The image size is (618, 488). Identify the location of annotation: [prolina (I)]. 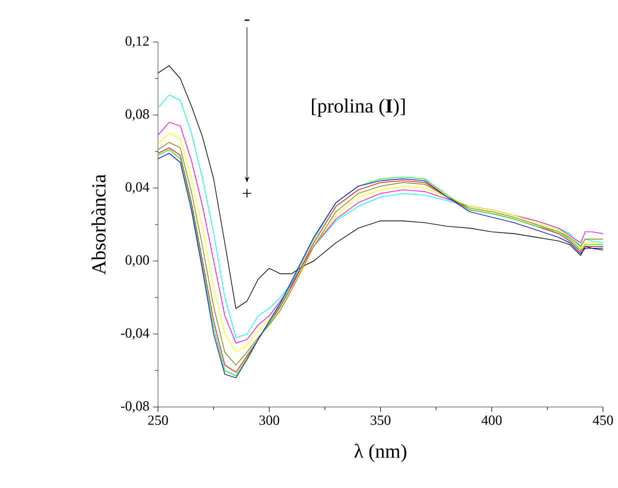
(358, 107).